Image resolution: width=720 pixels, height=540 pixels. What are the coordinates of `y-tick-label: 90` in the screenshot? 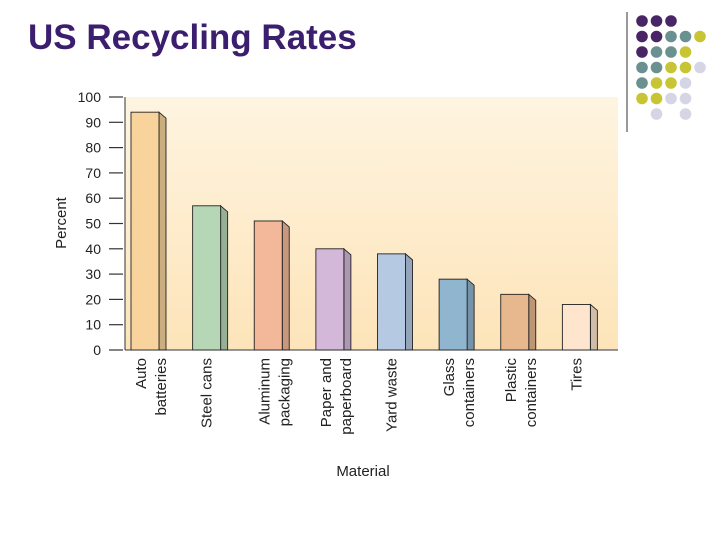 It's located at (93, 122).